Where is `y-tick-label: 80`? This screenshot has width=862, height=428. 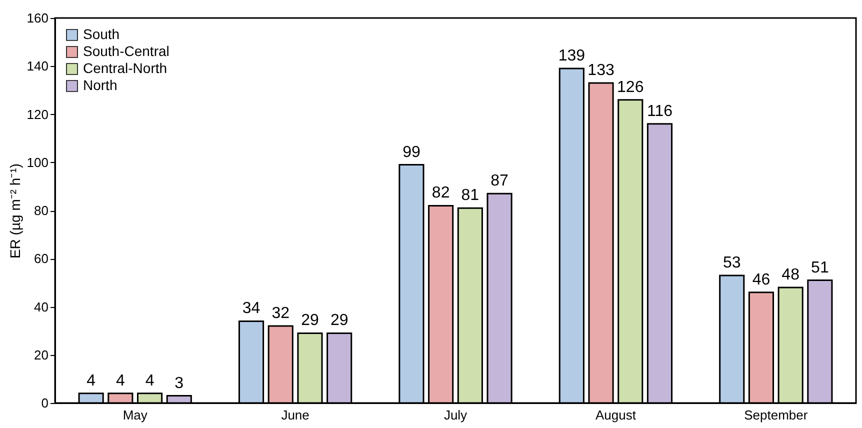
y-tick-label: 80 is located at coordinates (41, 210).